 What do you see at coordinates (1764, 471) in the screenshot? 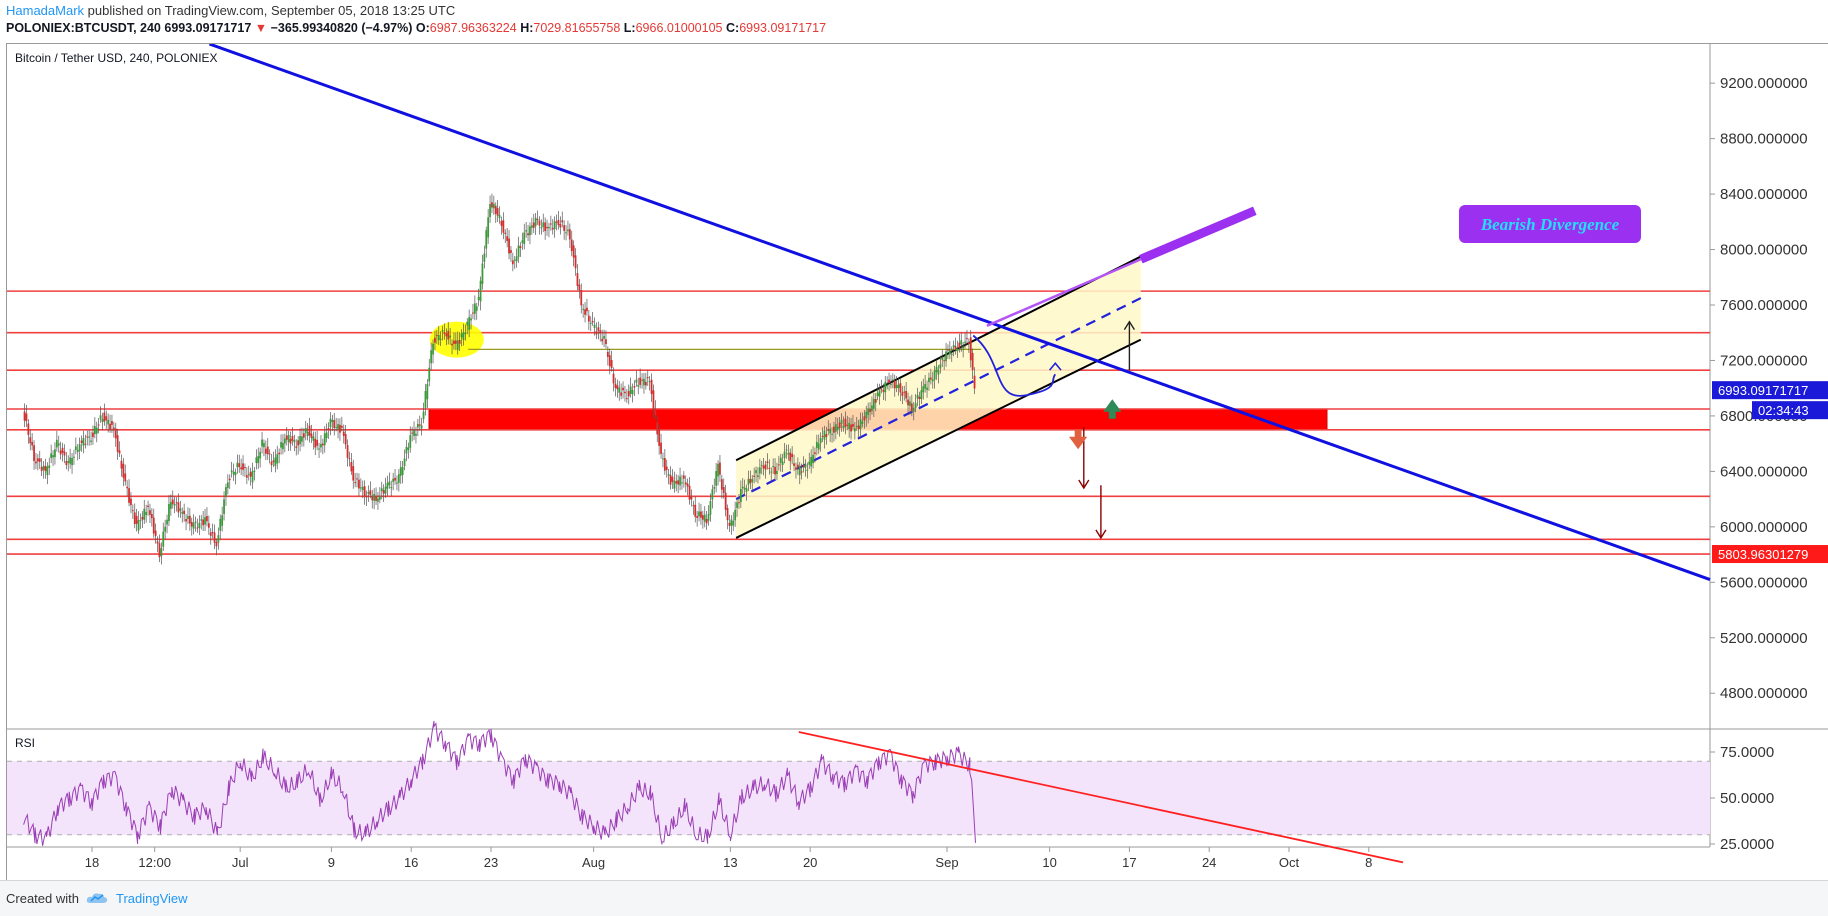
I see `price-tick-label-7: 6400.000000` at bounding box center [1764, 471].